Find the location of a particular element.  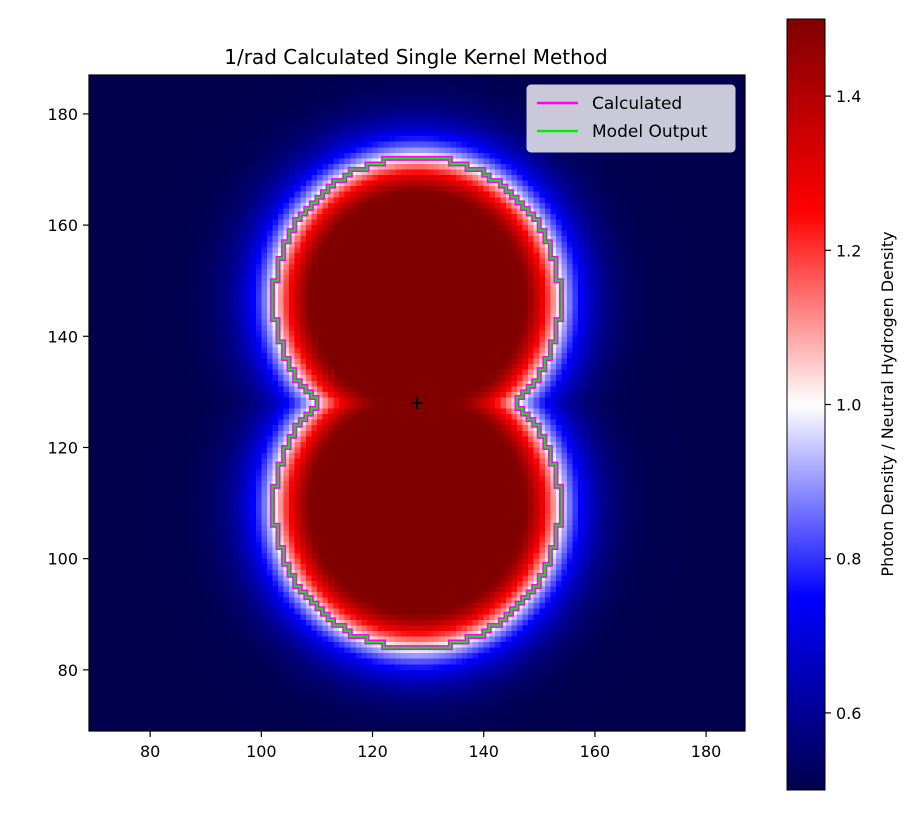

legend: Calculated Model Output is located at coordinates (631, 118).